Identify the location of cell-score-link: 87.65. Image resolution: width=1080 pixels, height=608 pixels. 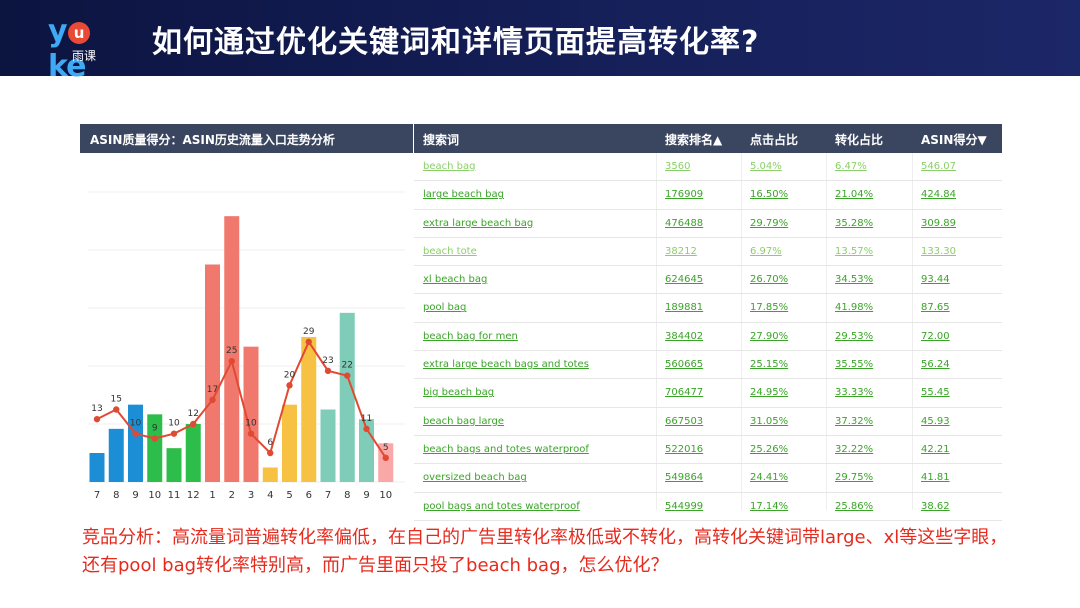
(935, 308).